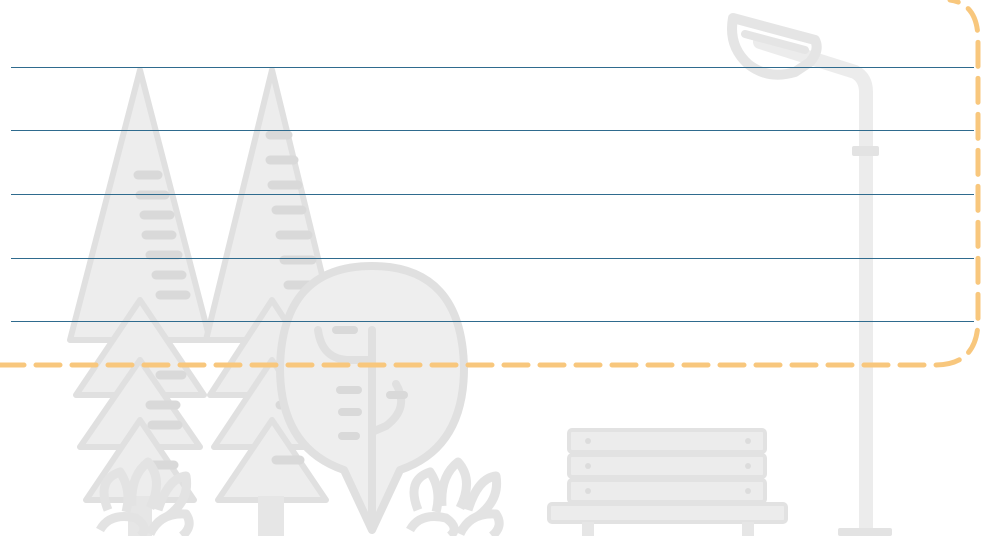 Image resolution: width=990 pixels, height=536 pixels. Describe the element at coordinates (667, 482) in the screenshot. I see `park-bench-icon` at that location.